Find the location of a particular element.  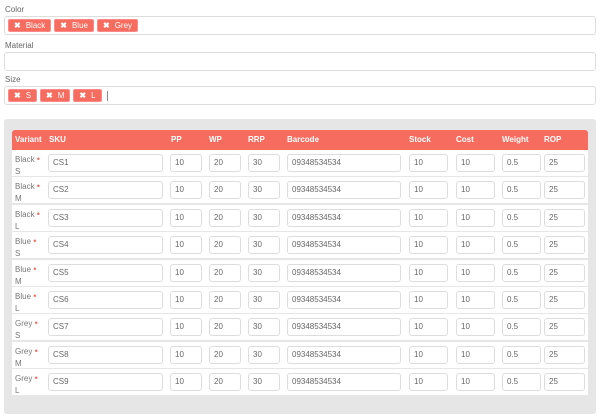

sku-input: CS2 is located at coordinates (105, 190).